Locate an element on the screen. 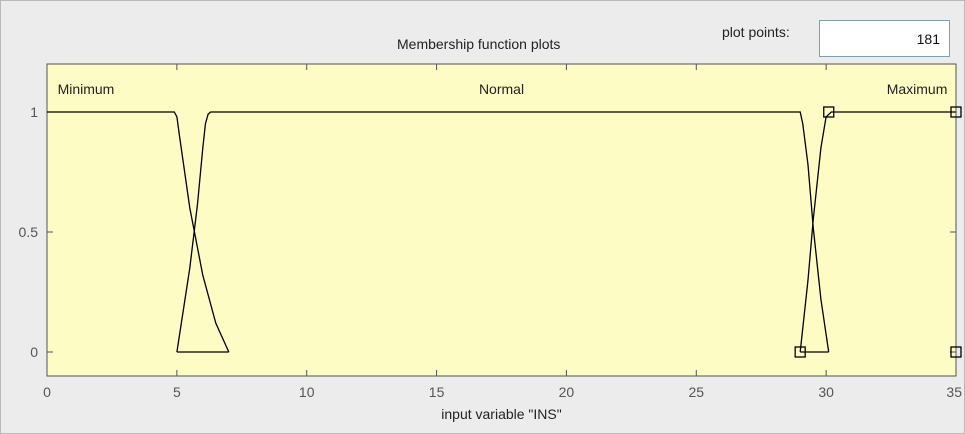 This screenshot has height=434, width=965. mf-curve-maximum is located at coordinates (877, 232).